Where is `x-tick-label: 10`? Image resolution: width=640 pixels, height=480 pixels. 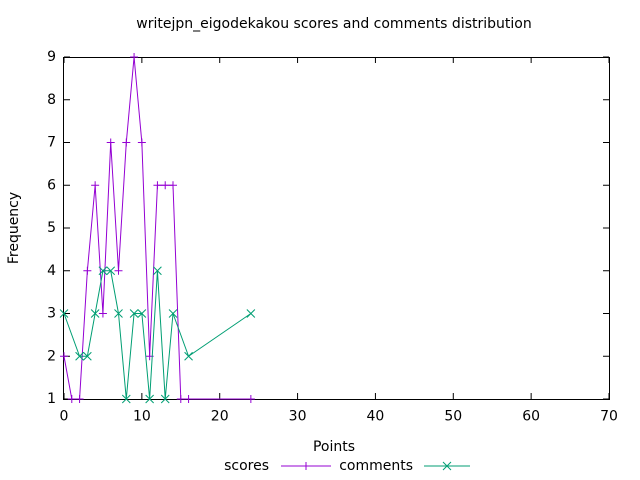 x-tick-label: 10 is located at coordinates (142, 417).